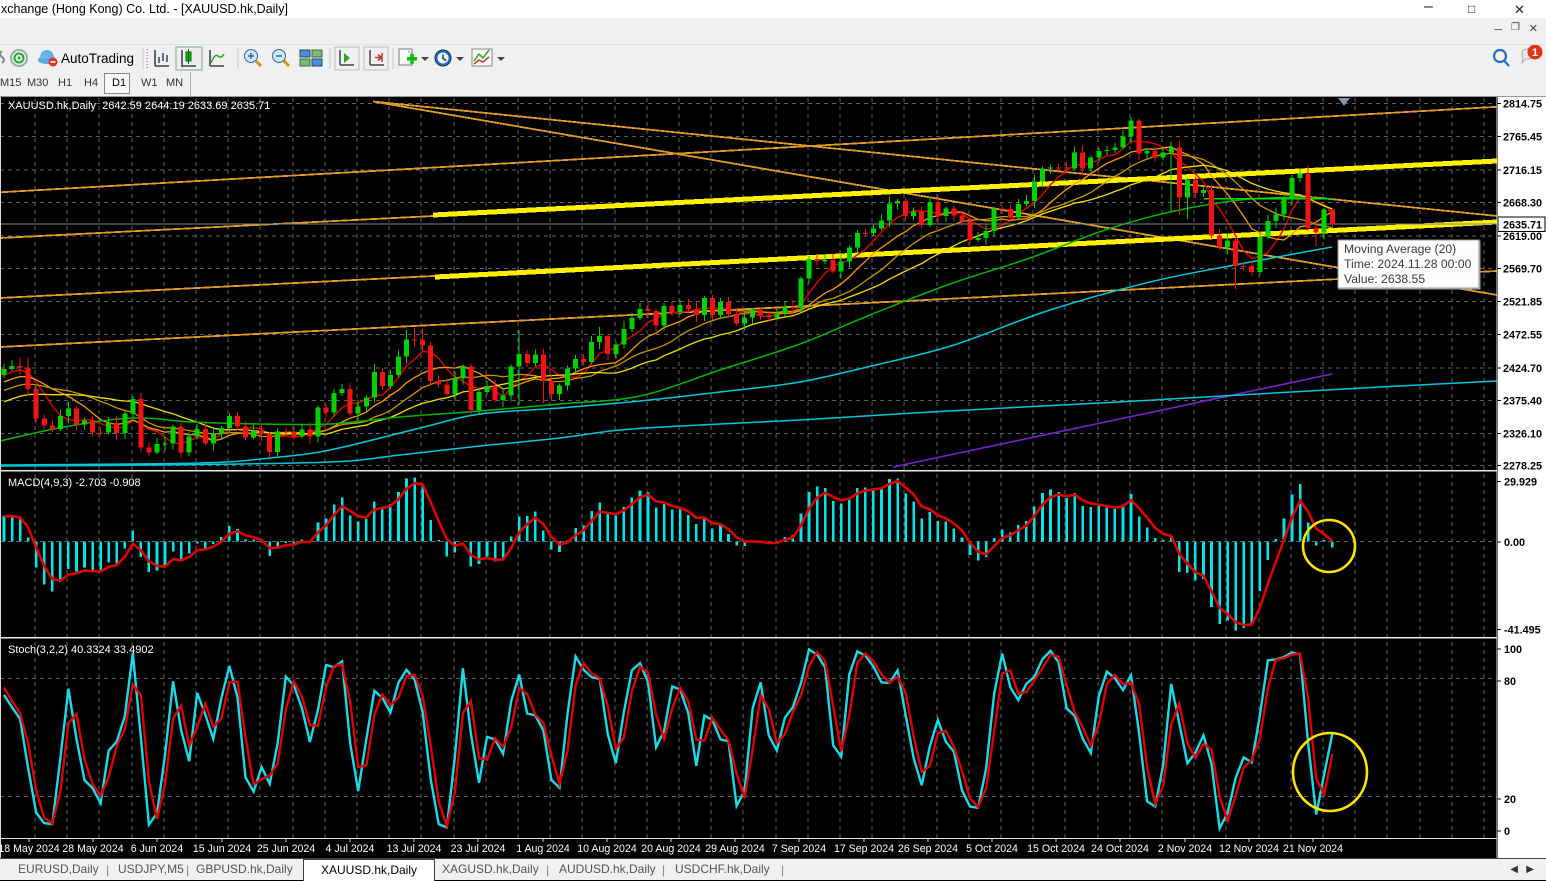 The image size is (1546, 881). I want to click on svg-text: 2668.30, so click(1522, 204).